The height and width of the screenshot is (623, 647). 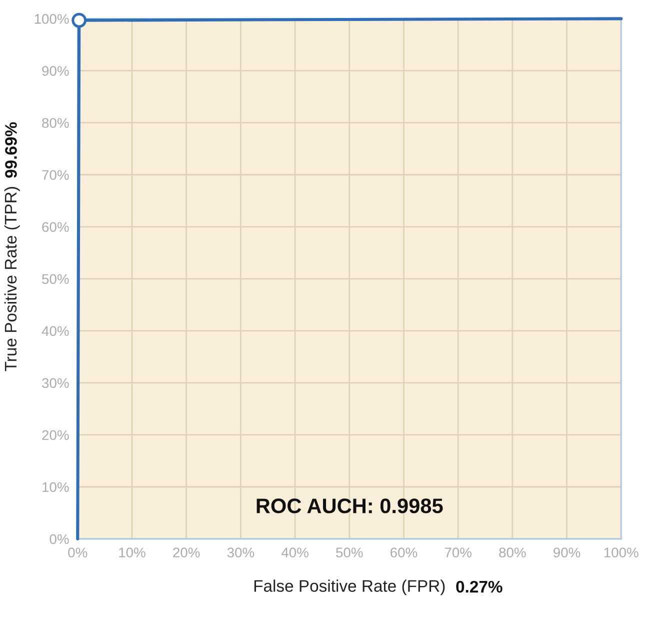 I want to click on x-tick-label: 50%, so click(x=349, y=553).